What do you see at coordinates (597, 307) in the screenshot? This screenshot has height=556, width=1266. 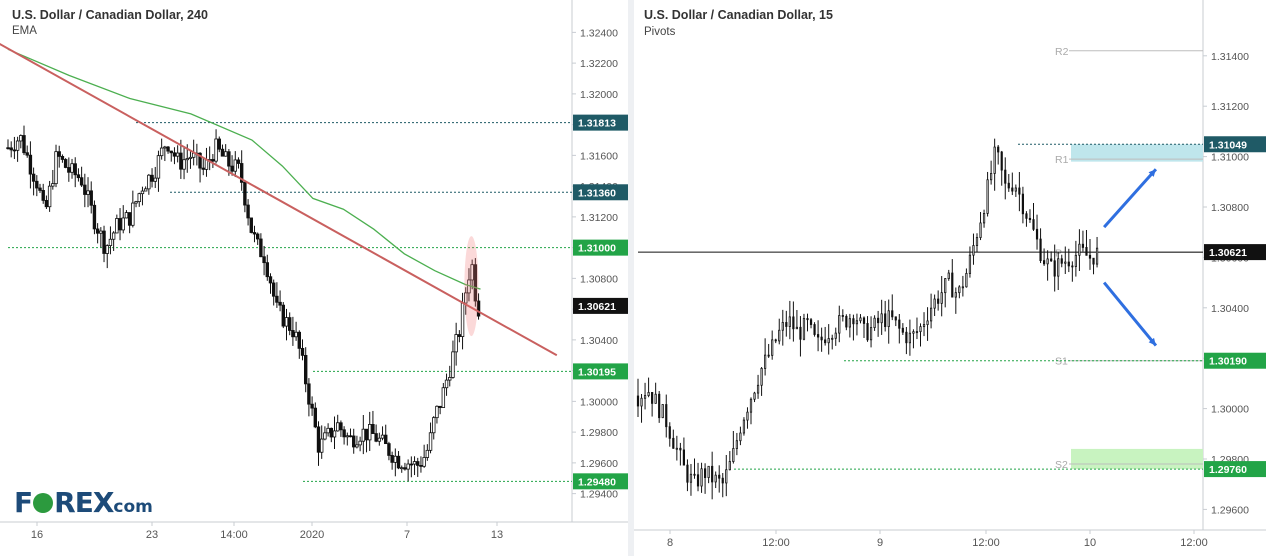 I see `price-level-label: 1.30621` at bounding box center [597, 307].